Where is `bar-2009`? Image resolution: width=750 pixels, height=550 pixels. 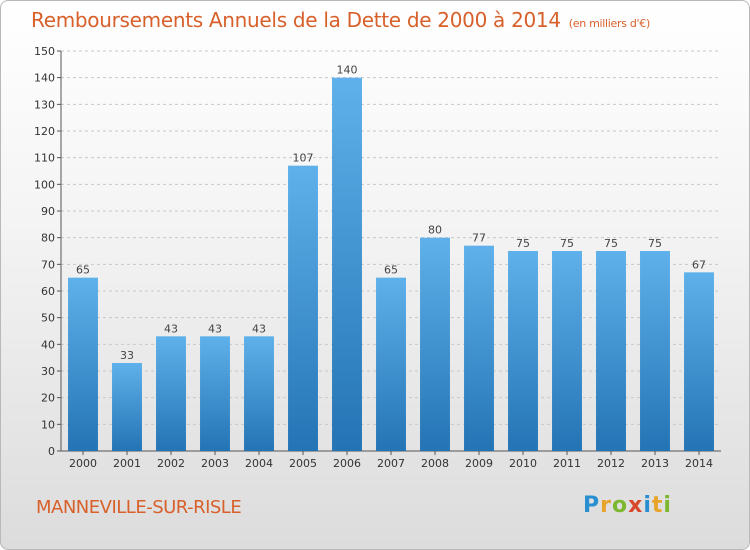 bar-2009 is located at coordinates (479, 348).